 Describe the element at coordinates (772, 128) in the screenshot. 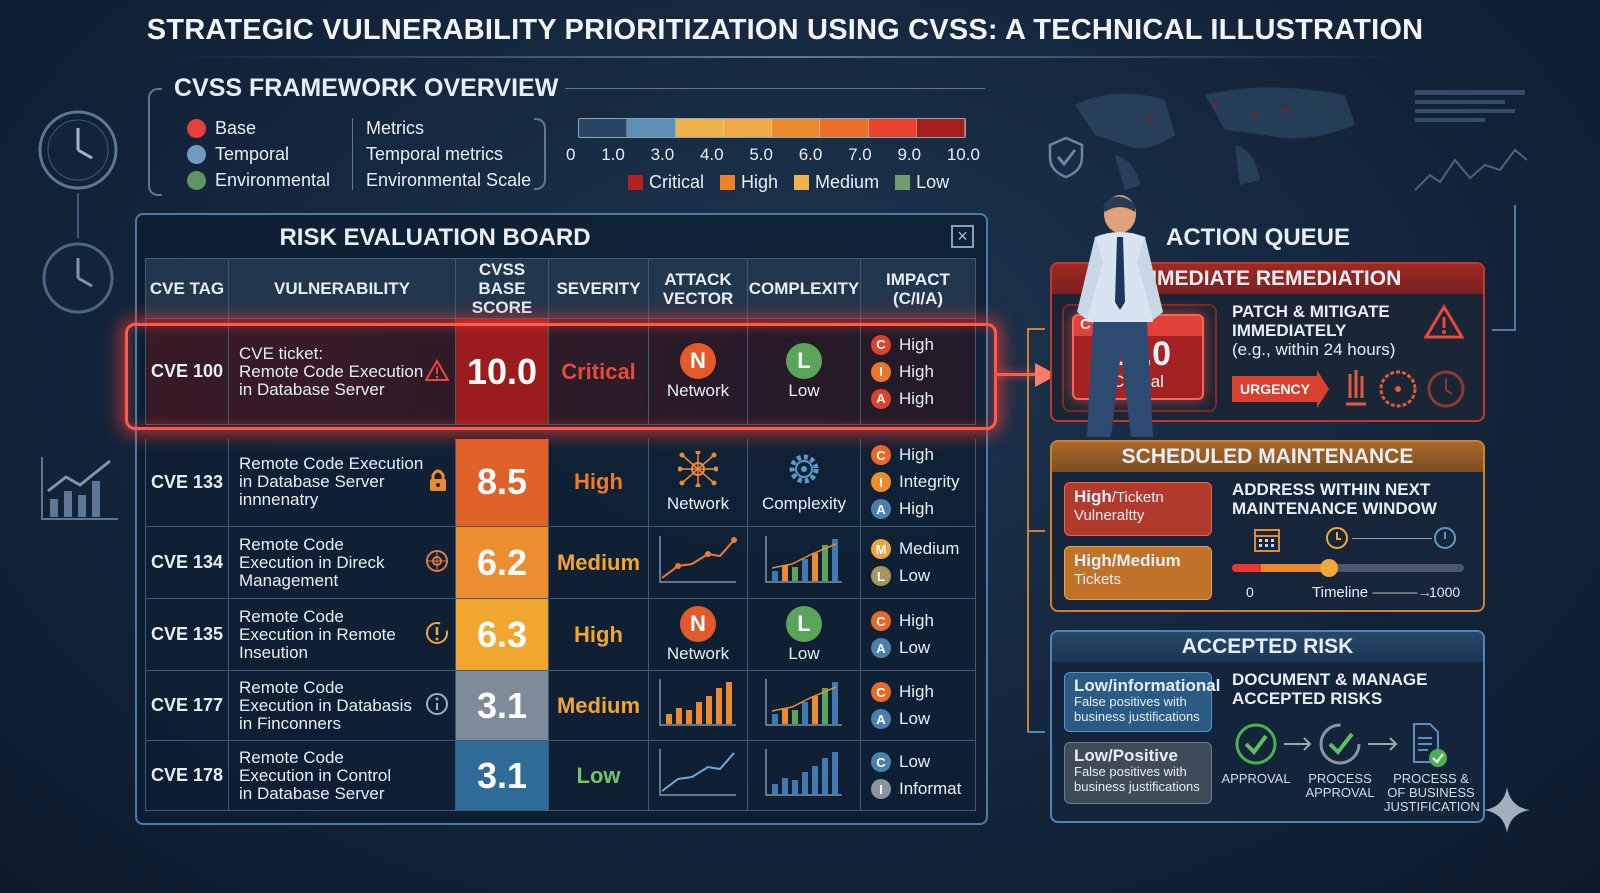

I see `cvss-scale-bar` at that location.